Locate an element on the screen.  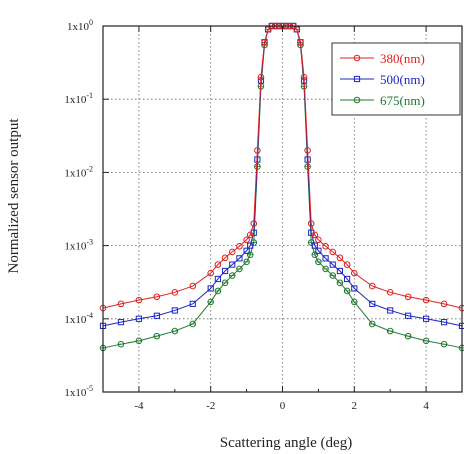
legend-entry: 500(nm) is located at coordinates (382, 79).